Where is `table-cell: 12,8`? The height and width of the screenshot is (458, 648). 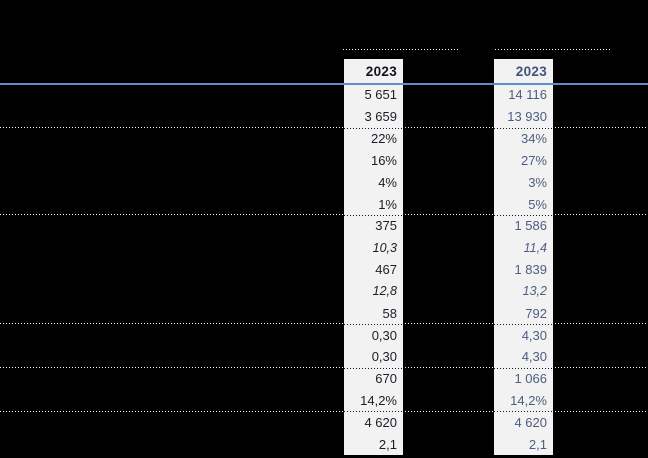 table-cell: 12,8 is located at coordinates (384, 291).